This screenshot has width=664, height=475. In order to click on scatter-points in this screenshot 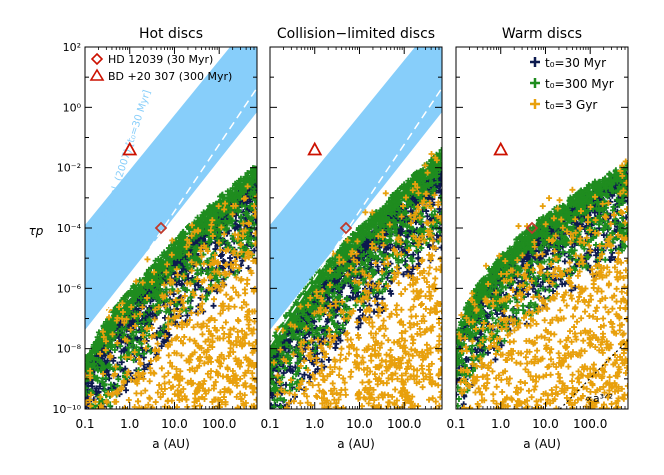, I will do `click(356, 277)`.